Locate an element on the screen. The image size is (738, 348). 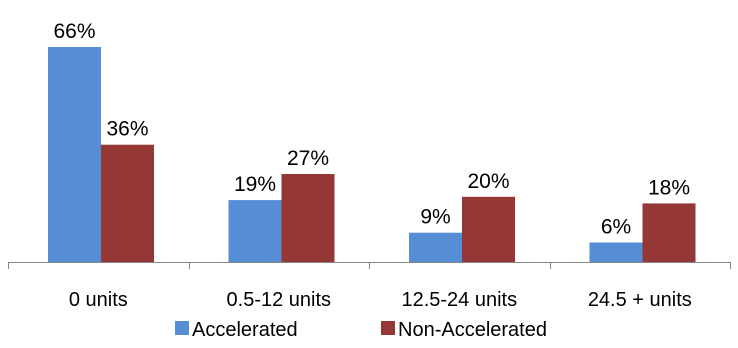
data-label: 36% is located at coordinates (127, 129).